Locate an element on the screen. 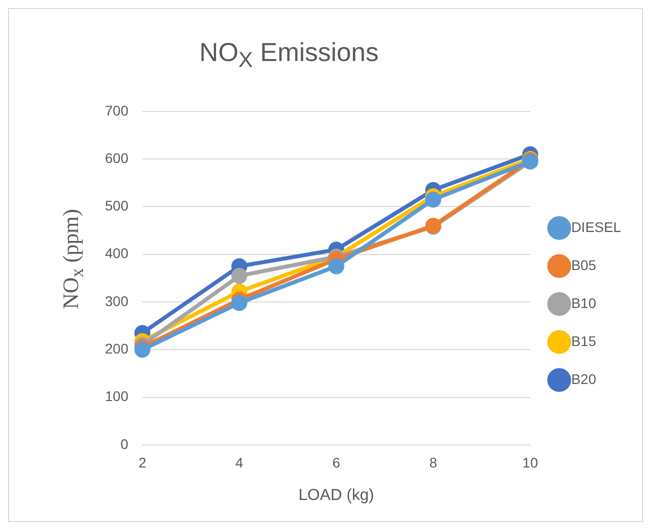  legend-label: B10 is located at coordinates (583, 302).